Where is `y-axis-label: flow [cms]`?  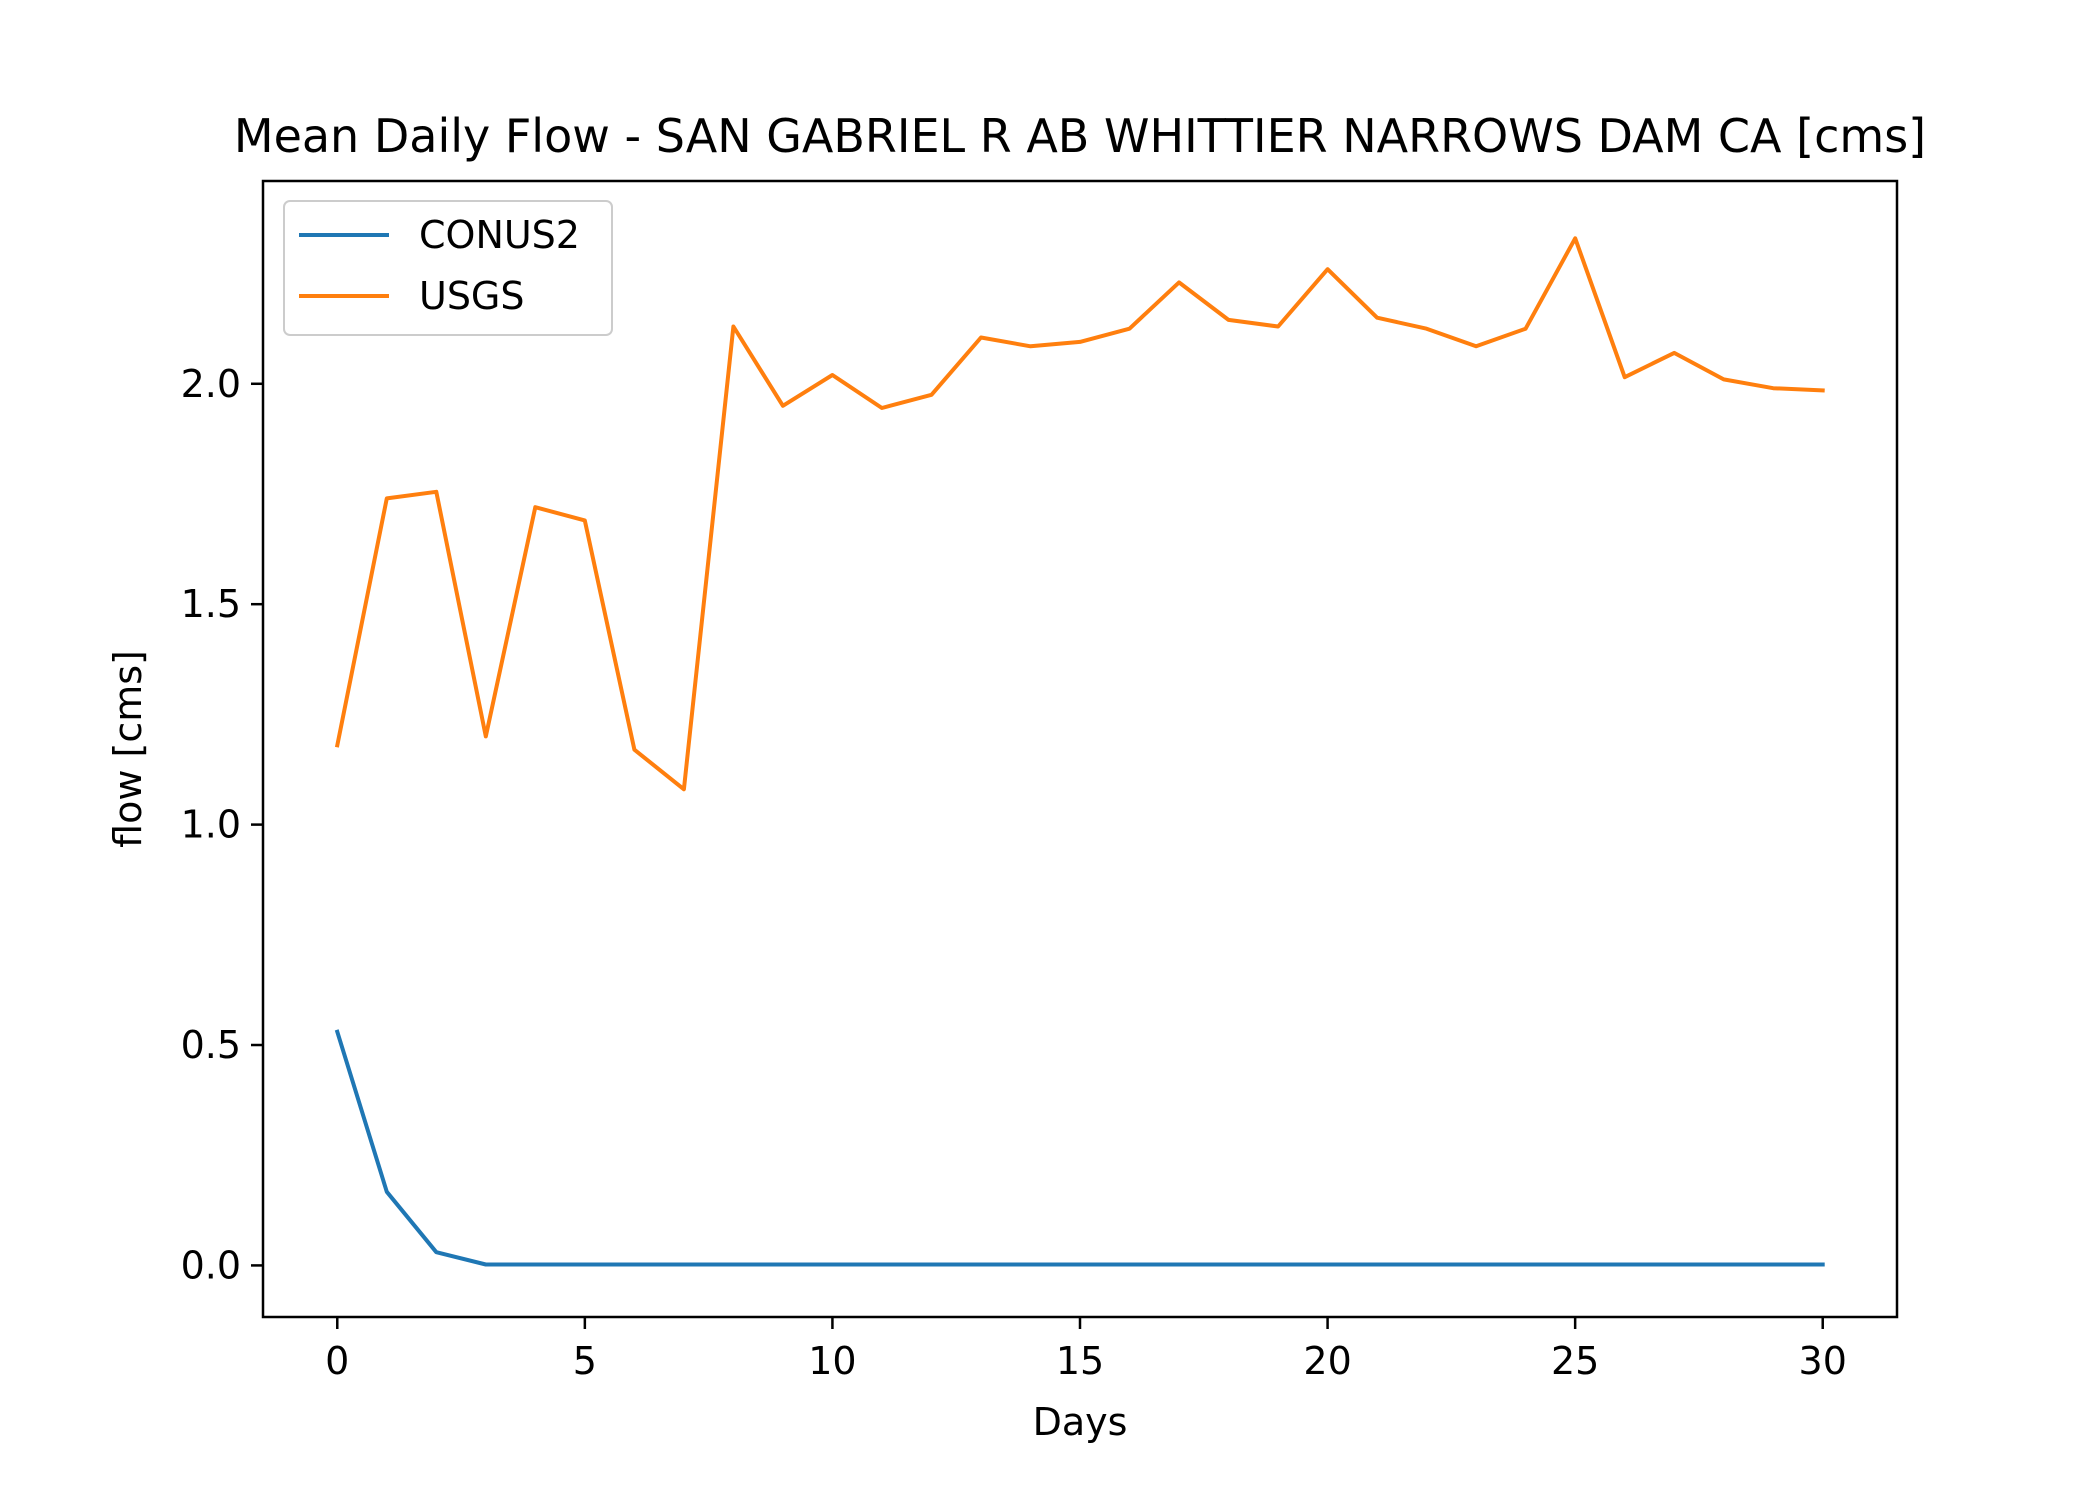
y-axis-label: flow [cms] is located at coordinates (128, 749).